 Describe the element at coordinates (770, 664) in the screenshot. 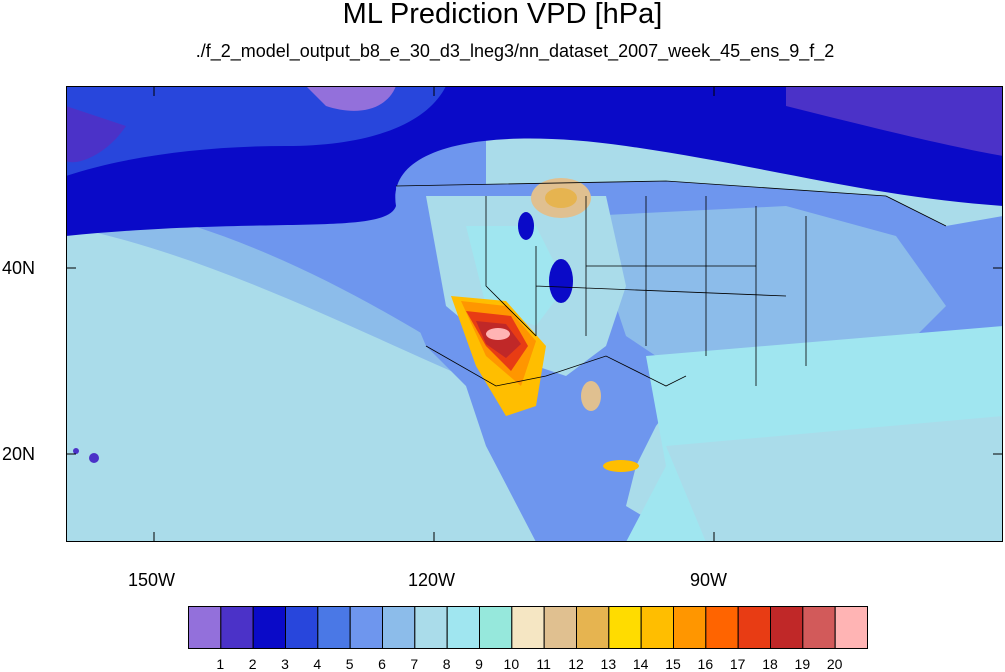

I see `colorbar-label: 18` at that location.